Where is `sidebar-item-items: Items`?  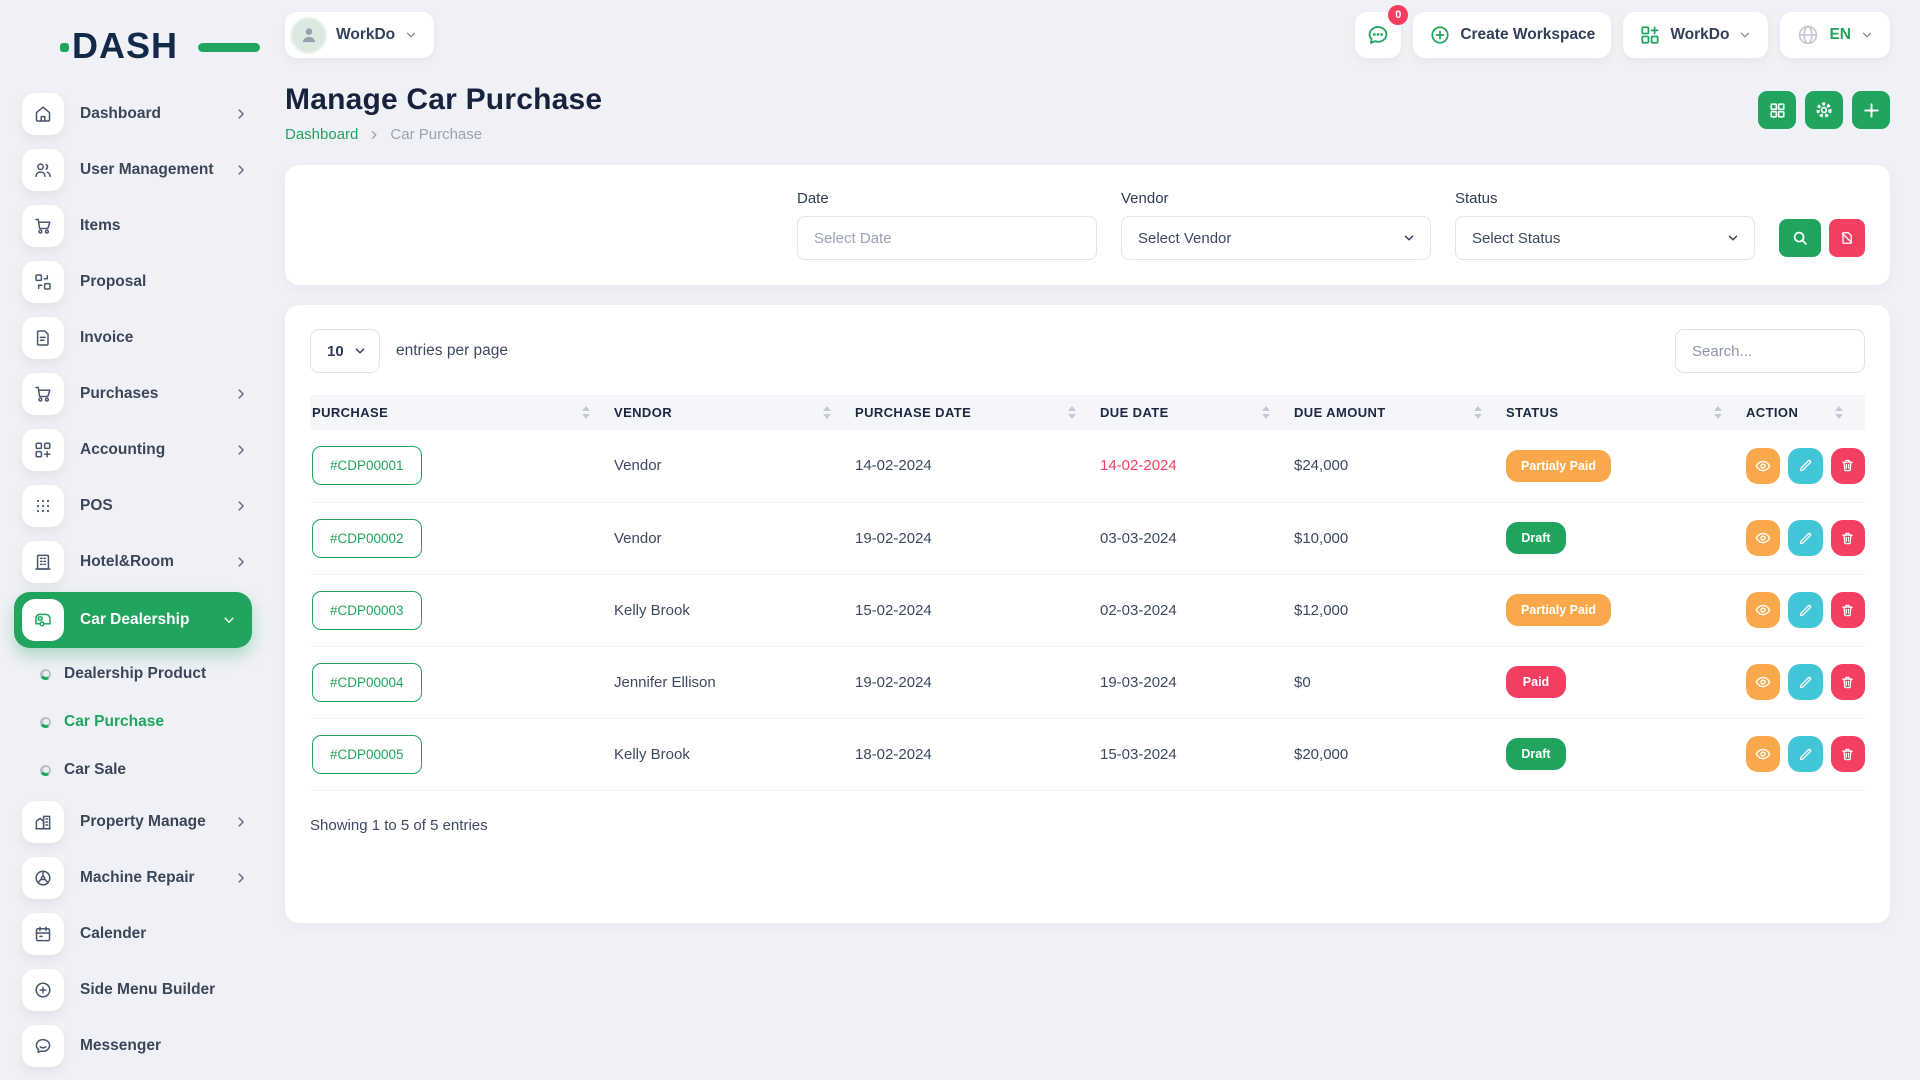 sidebar-item-items: Items is located at coordinates (133, 226).